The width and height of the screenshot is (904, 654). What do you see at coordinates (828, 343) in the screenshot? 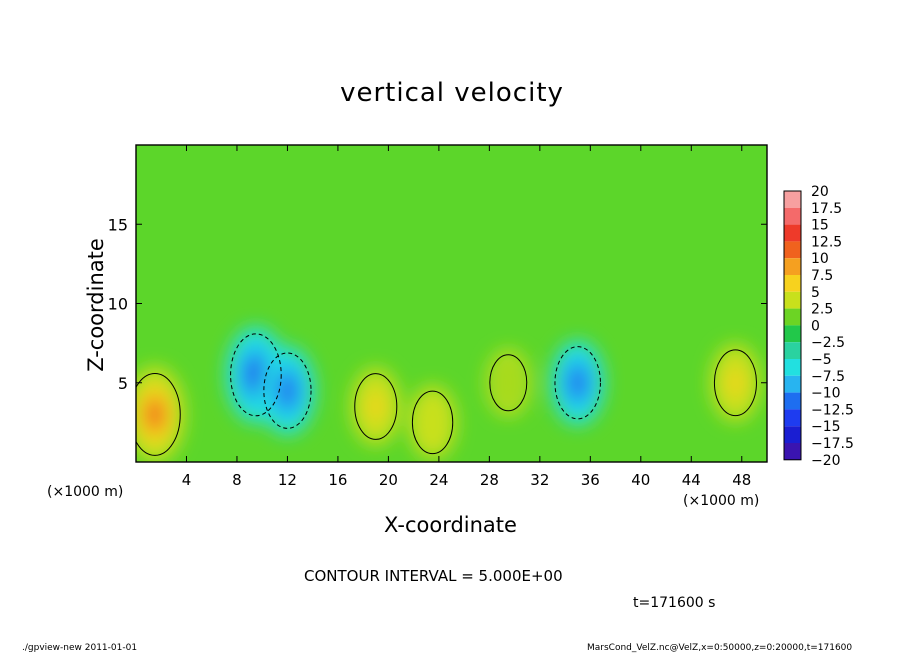
I see `colorbar-label: −2.5` at bounding box center [828, 343].